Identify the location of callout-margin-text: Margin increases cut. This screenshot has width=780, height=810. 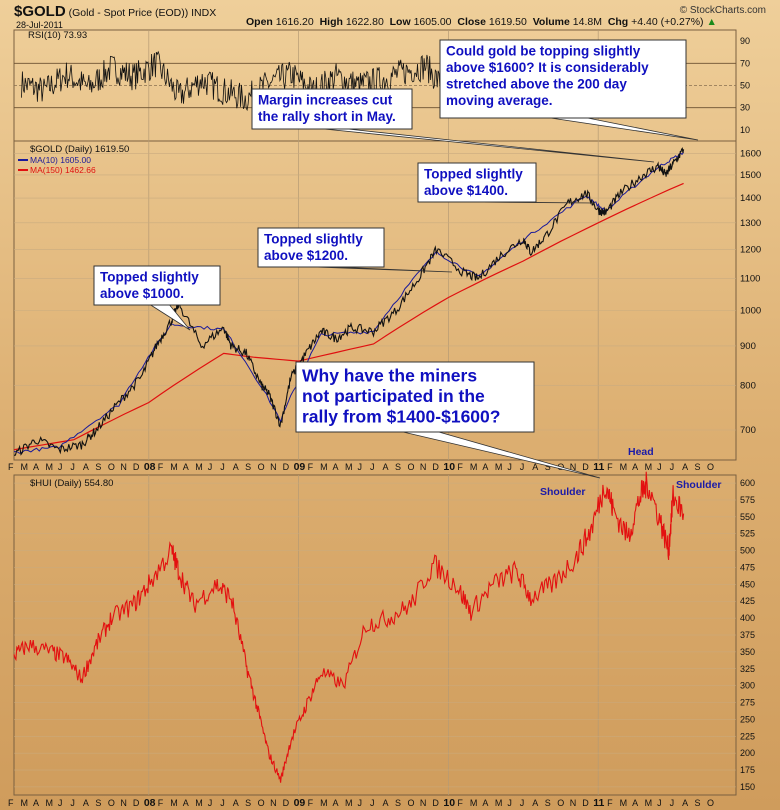
(325, 100).